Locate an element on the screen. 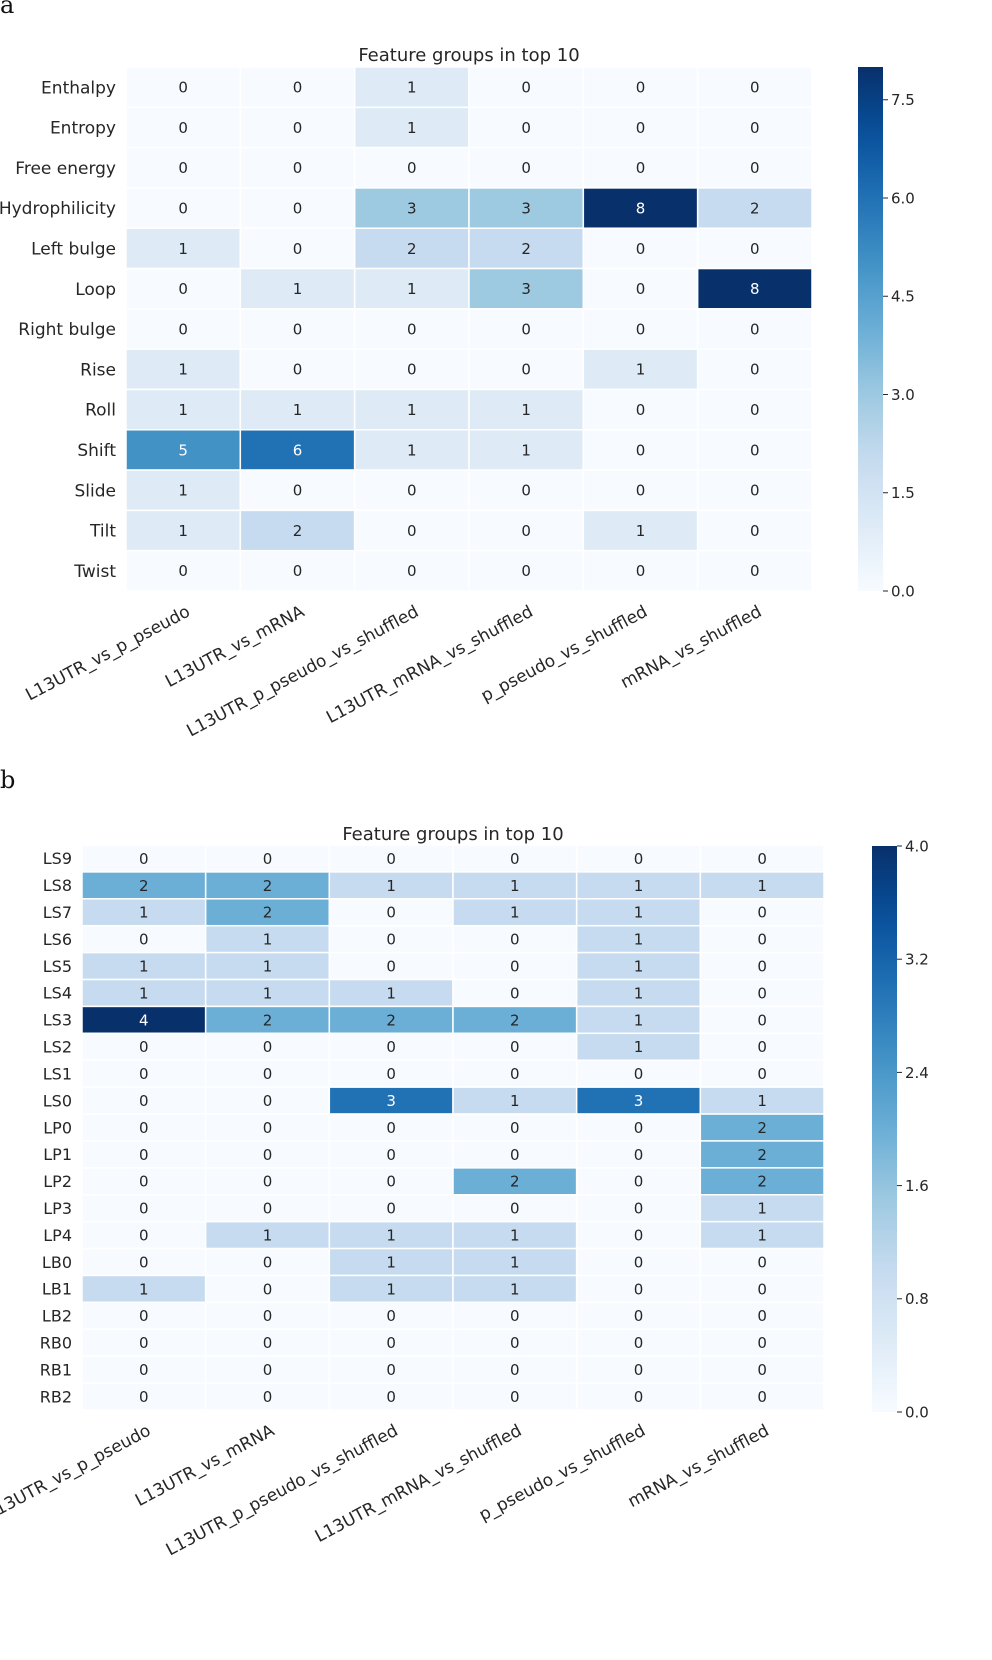  row-tick-label: LS1 is located at coordinates (57, 1073).